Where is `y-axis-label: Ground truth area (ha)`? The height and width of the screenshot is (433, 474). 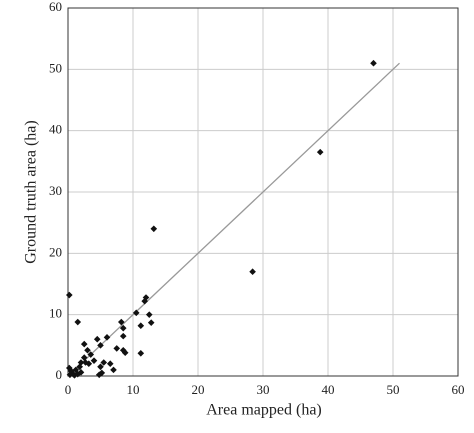 y-axis-label: Ground truth area (ha) is located at coordinates (31, 192).